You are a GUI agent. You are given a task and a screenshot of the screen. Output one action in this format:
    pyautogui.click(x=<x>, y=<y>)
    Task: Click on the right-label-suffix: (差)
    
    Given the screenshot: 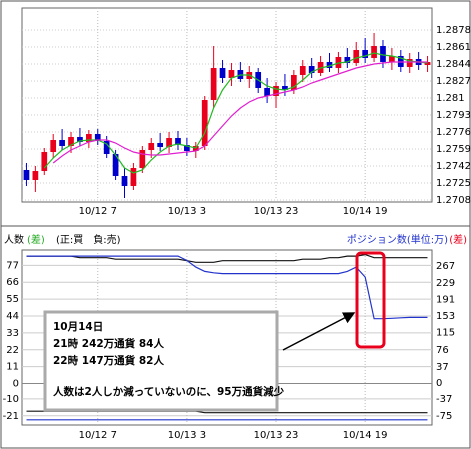 What is the action you would take?
    pyautogui.click(x=458, y=239)
    